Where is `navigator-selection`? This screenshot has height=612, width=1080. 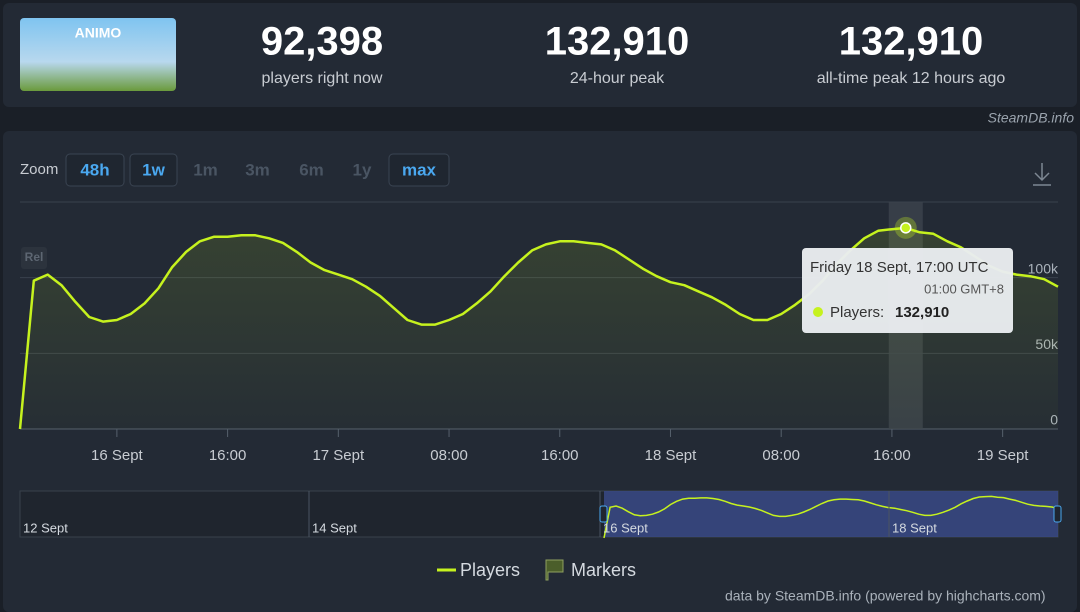 navigator-selection is located at coordinates (831, 514).